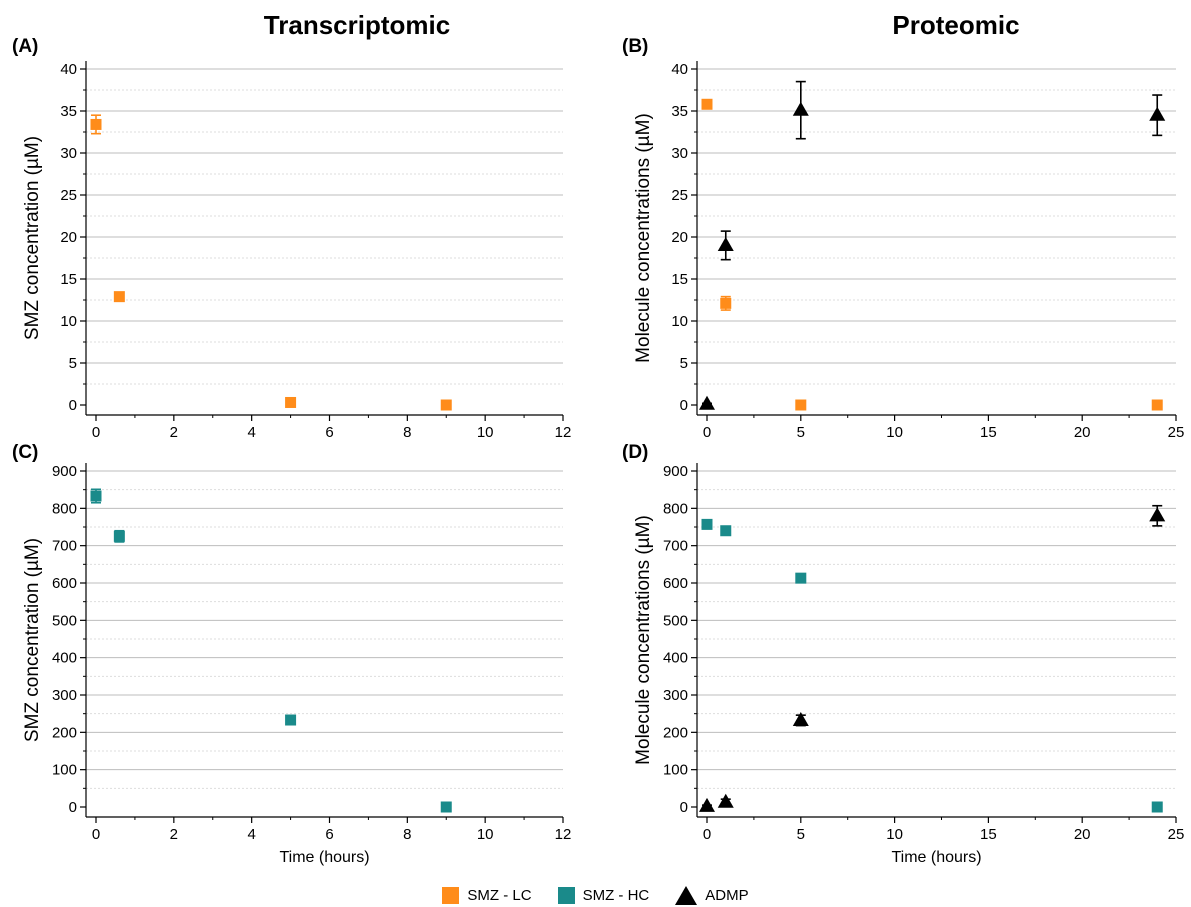 The height and width of the screenshot is (907, 1191). Describe the element at coordinates (64, 471) in the screenshot. I see `y-tick-label-c: 900` at that location.